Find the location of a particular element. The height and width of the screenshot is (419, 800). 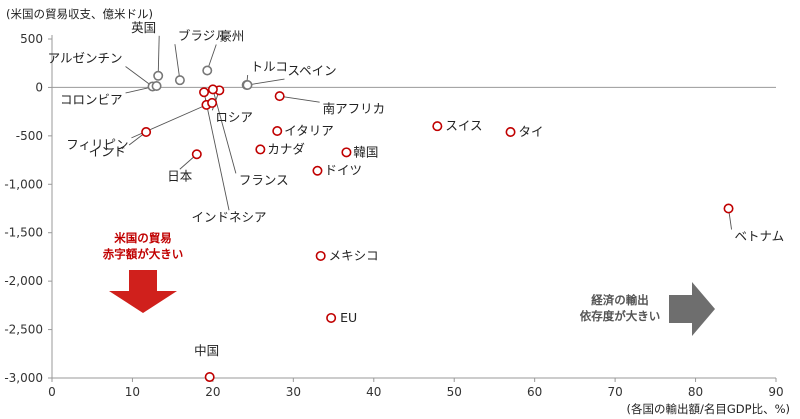

data-point-スペイン is located at coordinates (247, 85).